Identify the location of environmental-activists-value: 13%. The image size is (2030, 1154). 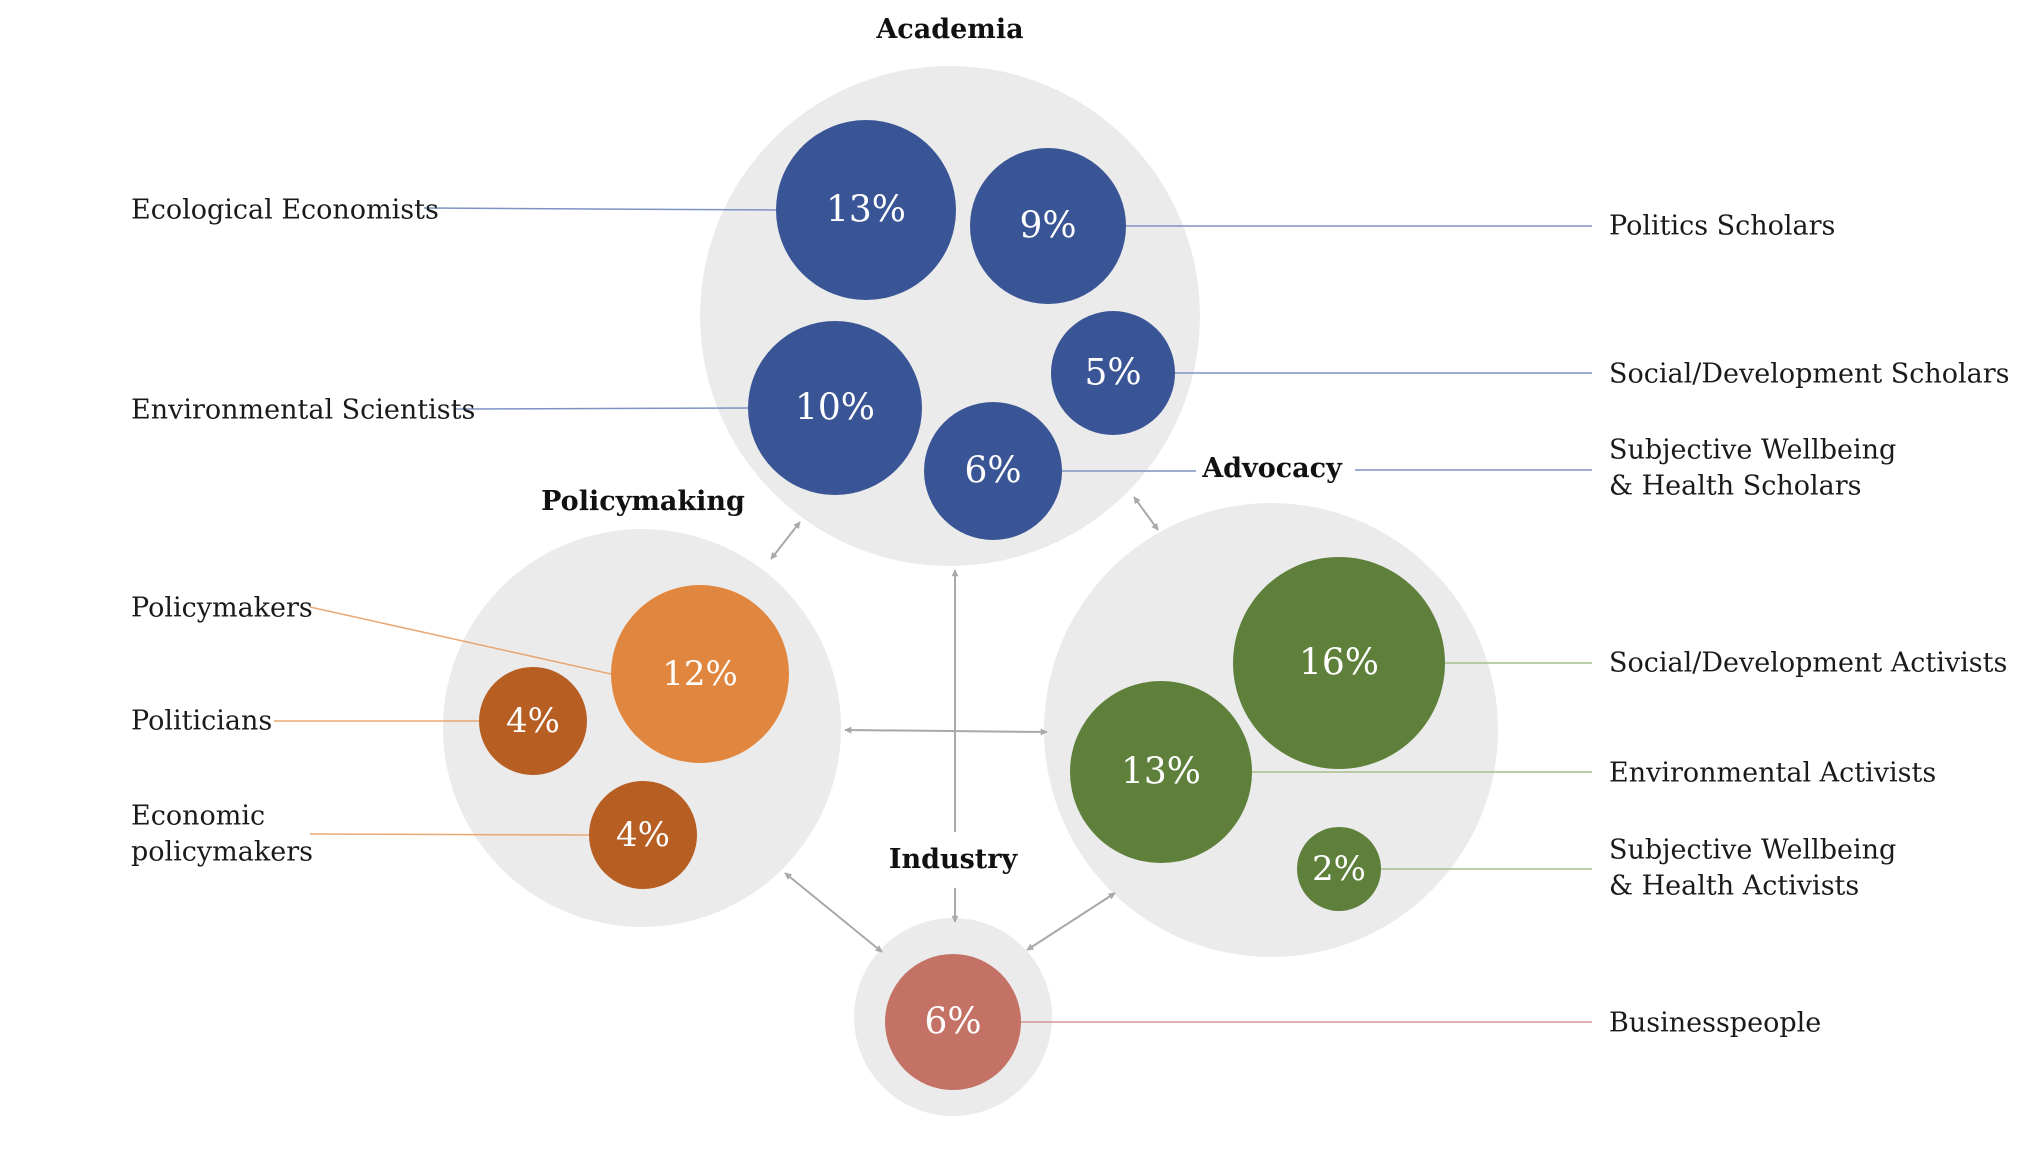
(1161, 772).